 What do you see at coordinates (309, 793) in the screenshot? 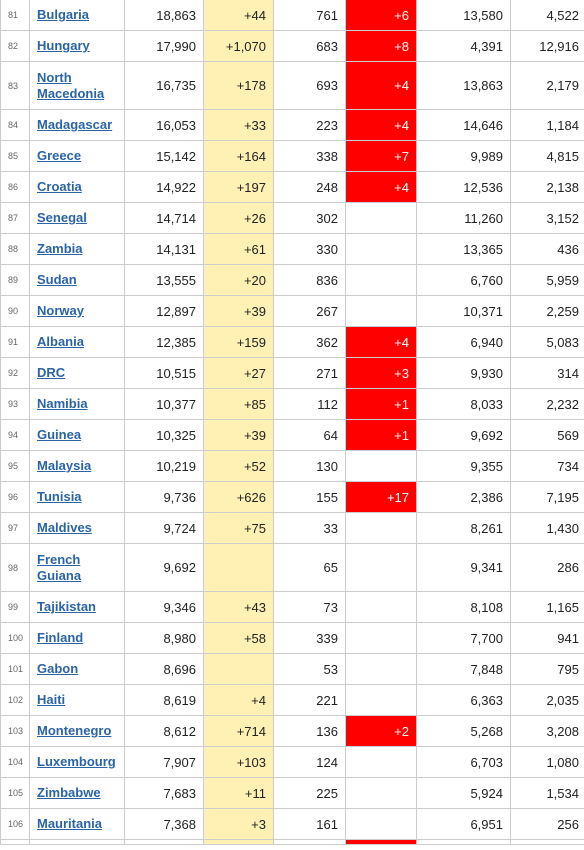
I see `total-deaths-cell: 225` at bounding box center [309, 793].